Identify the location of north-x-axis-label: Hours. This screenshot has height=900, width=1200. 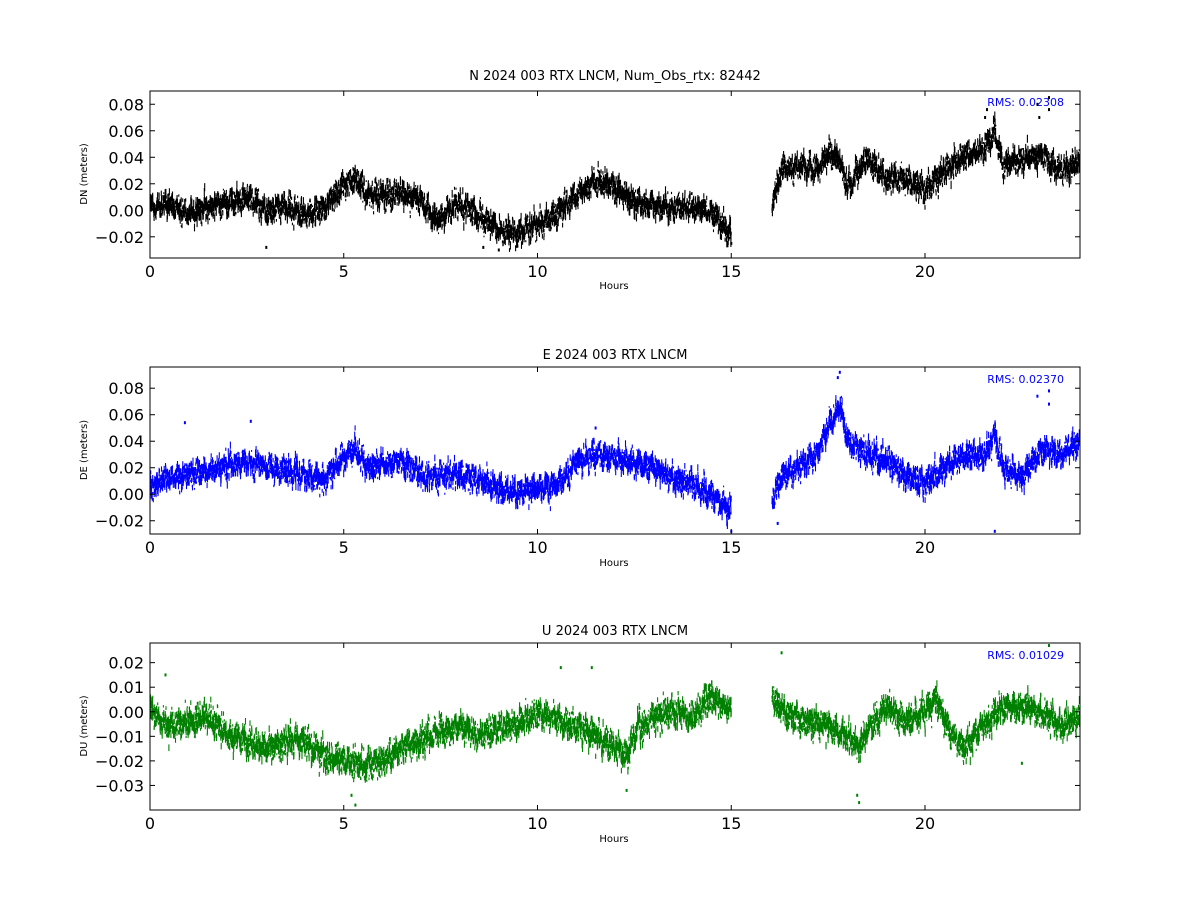
(613, 286).